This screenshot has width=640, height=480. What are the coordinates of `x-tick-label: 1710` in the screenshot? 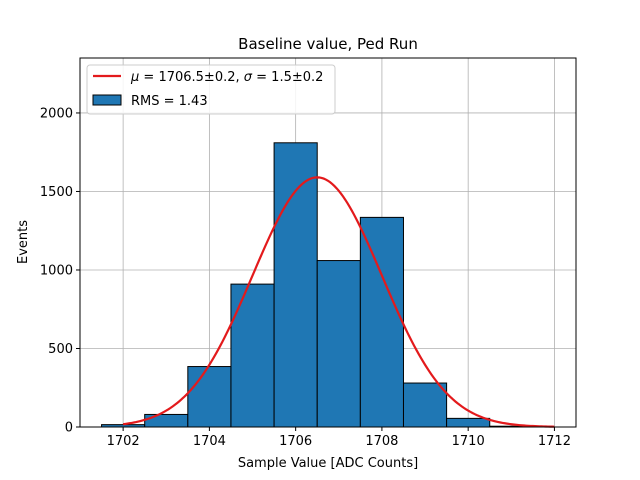 It's located at (468, 441).